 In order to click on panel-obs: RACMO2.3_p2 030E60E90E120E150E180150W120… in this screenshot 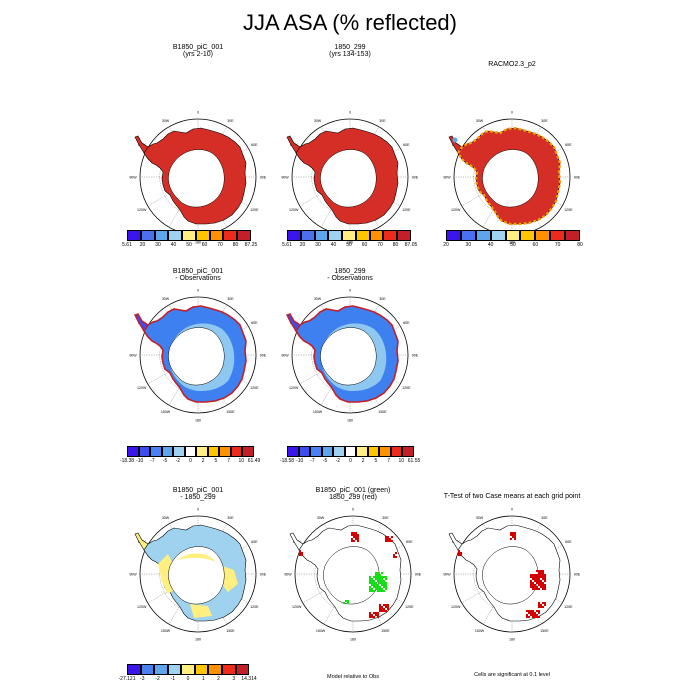, I will do `click(512, 144)`.